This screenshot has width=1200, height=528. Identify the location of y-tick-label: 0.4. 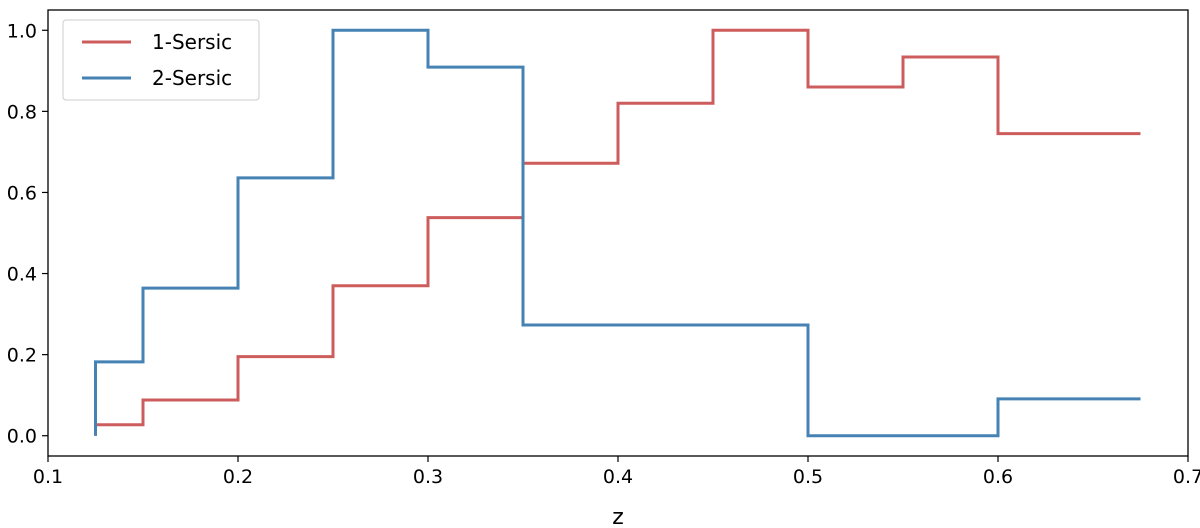
(22, 275).